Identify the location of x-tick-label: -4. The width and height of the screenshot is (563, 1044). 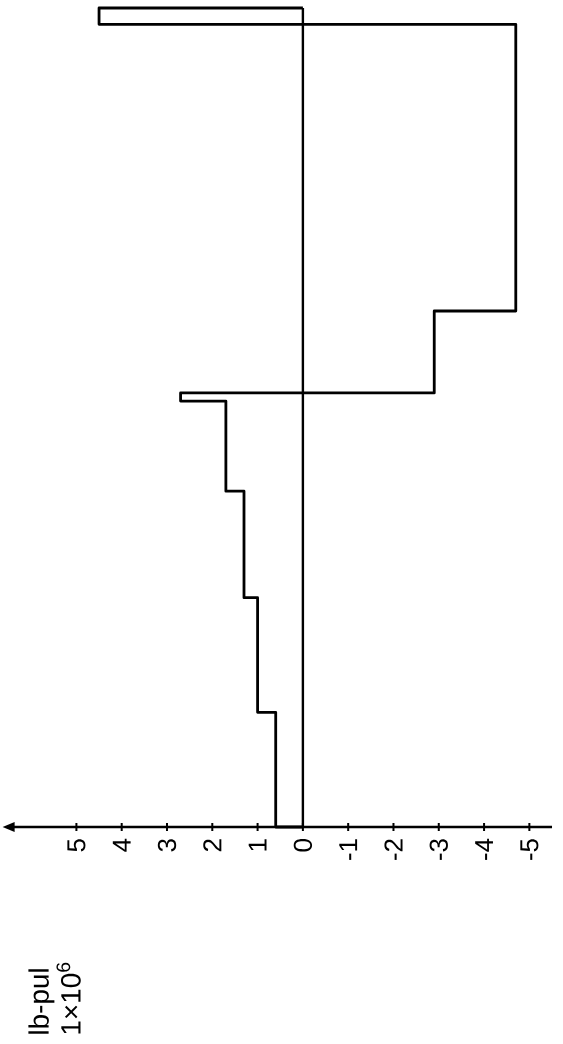
(484, 849).